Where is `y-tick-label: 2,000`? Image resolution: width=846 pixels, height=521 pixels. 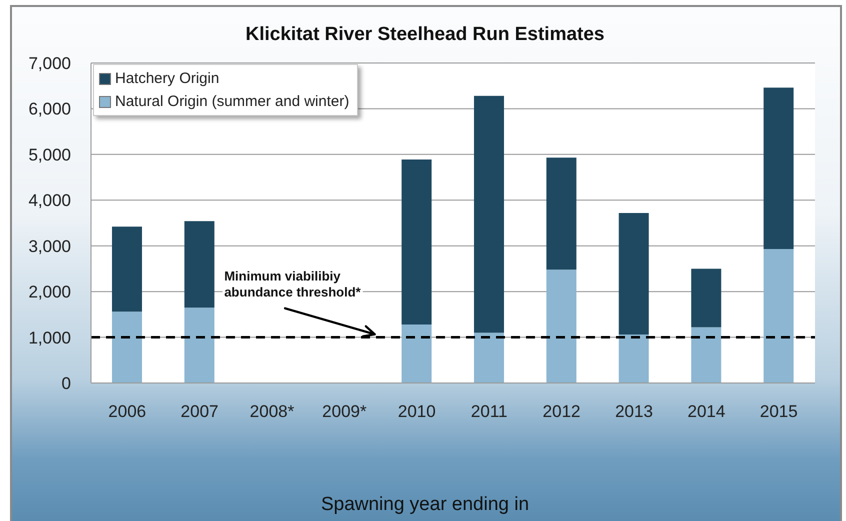
y-tick-label: 2,000 is located at coordinates (49, 292).